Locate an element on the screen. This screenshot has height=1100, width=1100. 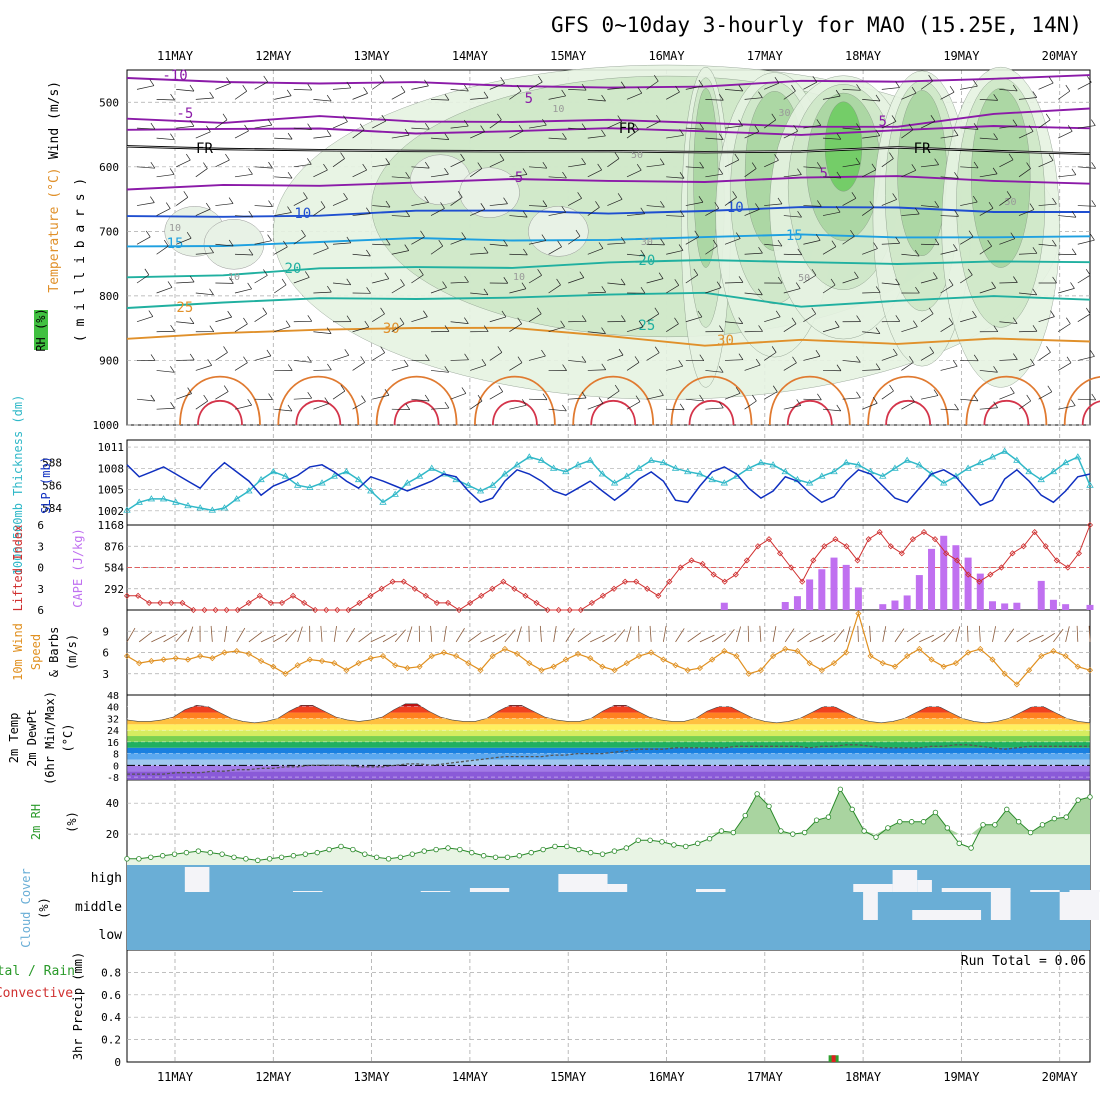
contour-label: 5 is located at coordinates (529, 99).